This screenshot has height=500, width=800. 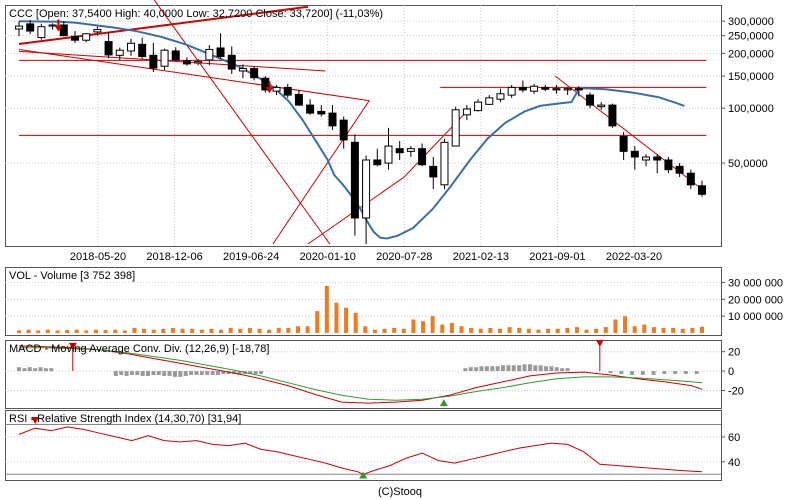 I want to click on panel-frame-rsi, so click(x=363, y=445).